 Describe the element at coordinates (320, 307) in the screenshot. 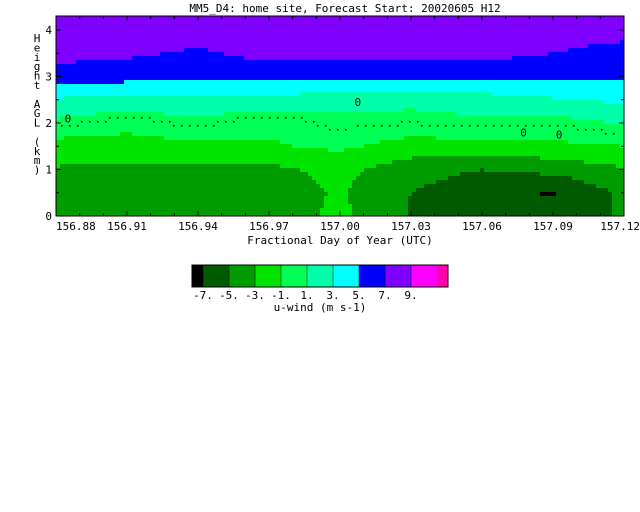

I see `colorbar-label: u-wind (m s-1)` at that location.